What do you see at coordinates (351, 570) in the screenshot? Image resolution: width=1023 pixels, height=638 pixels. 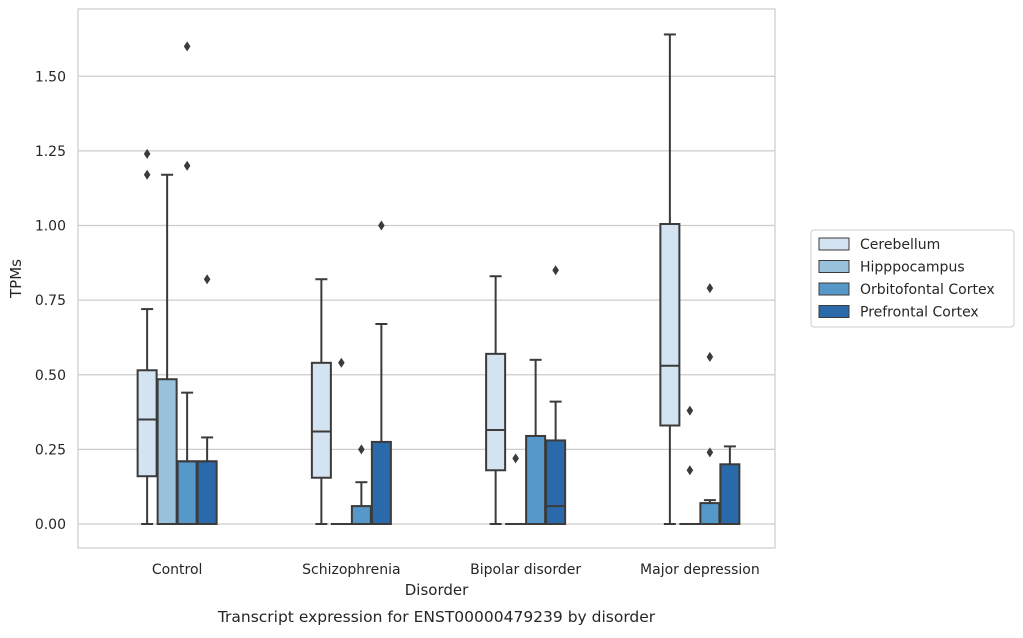 I see `x-tick-label: Schizophrenia` at bounding box center [351, 570].